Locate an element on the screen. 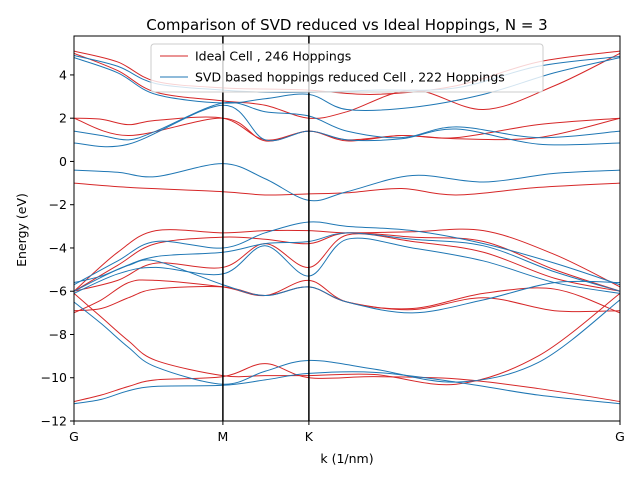  y-tick-label-6: 0 is located at coordinates (63, 161).